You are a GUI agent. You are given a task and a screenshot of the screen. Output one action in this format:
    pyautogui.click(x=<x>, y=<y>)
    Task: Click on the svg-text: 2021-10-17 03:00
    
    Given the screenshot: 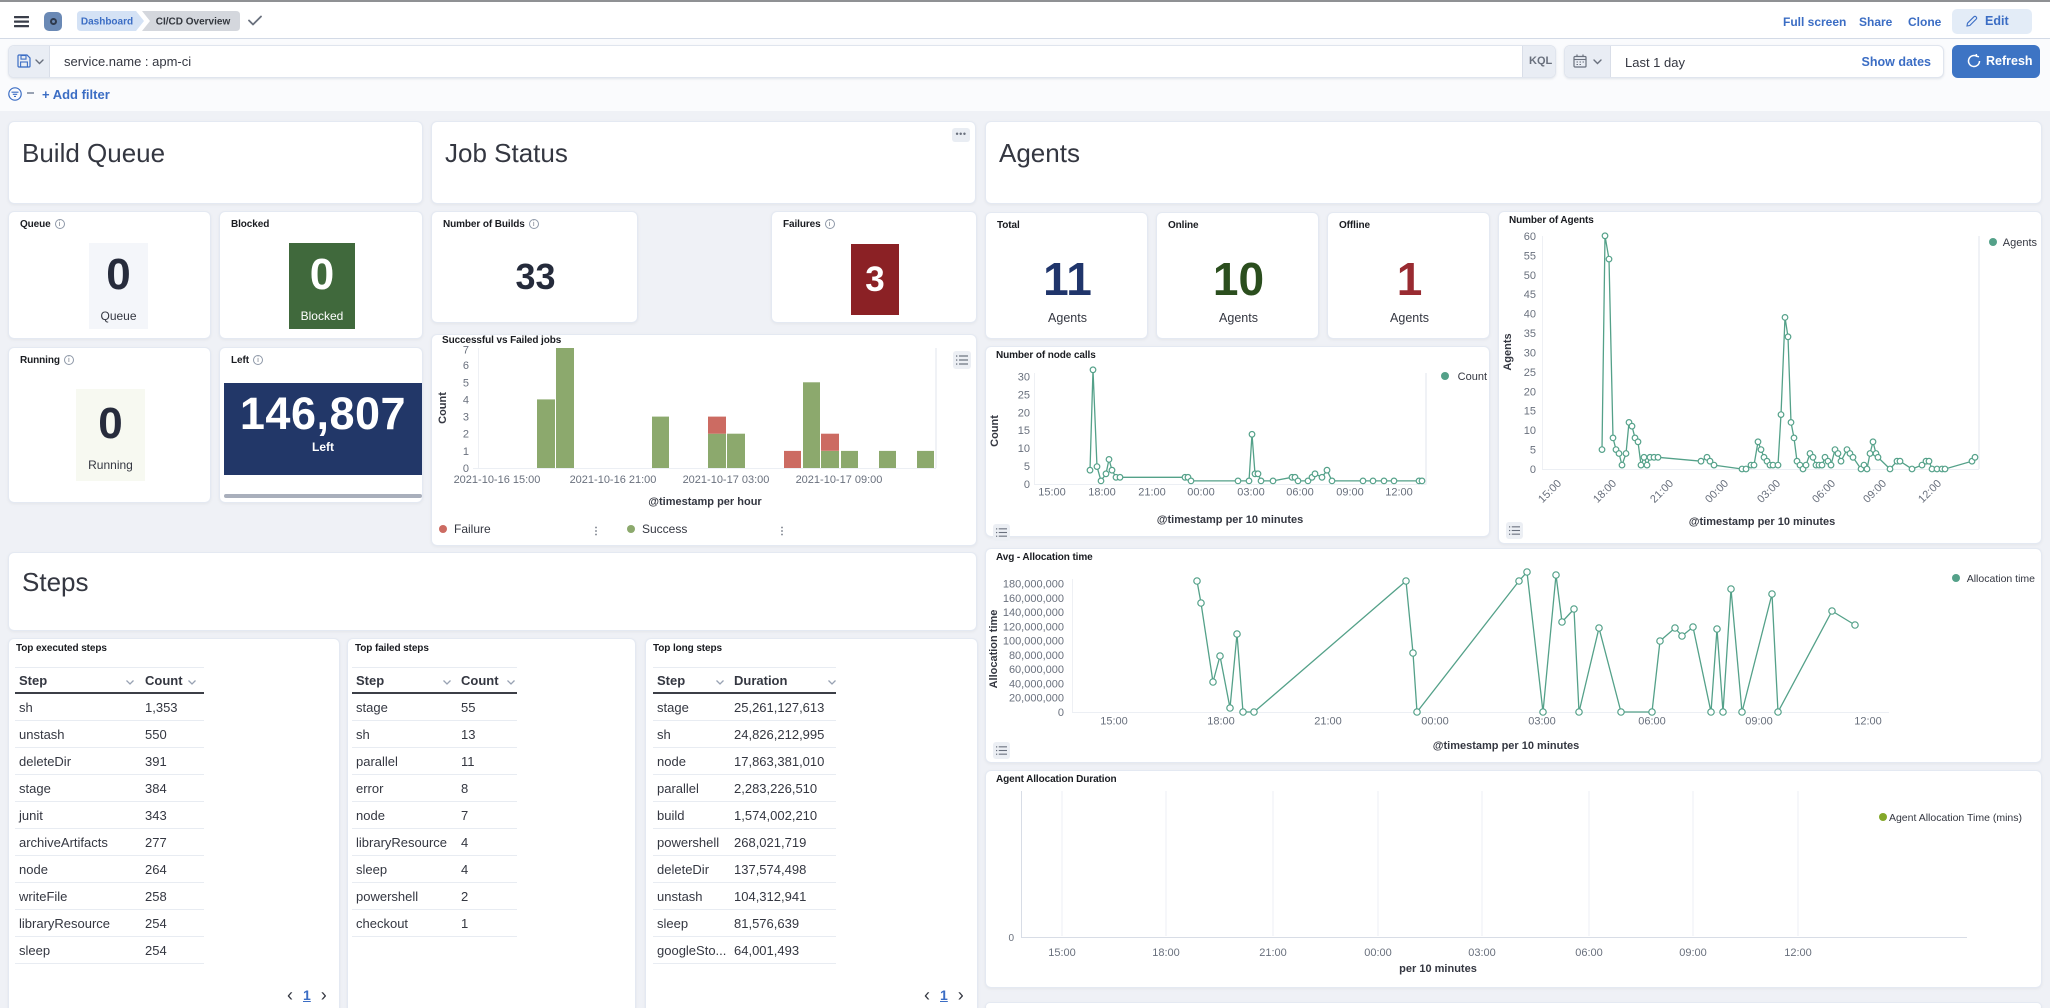 What is the action you would take?
    pyautogui.click(x=726, y=480)
    